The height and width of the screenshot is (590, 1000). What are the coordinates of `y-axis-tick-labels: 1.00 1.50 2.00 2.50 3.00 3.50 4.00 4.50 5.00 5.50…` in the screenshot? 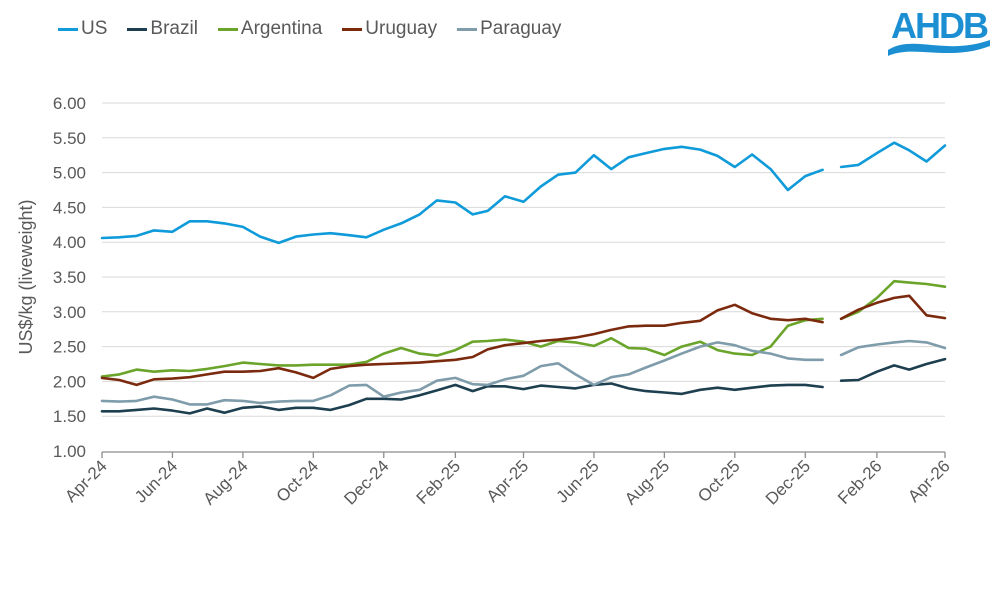 It's located at (69, 277).